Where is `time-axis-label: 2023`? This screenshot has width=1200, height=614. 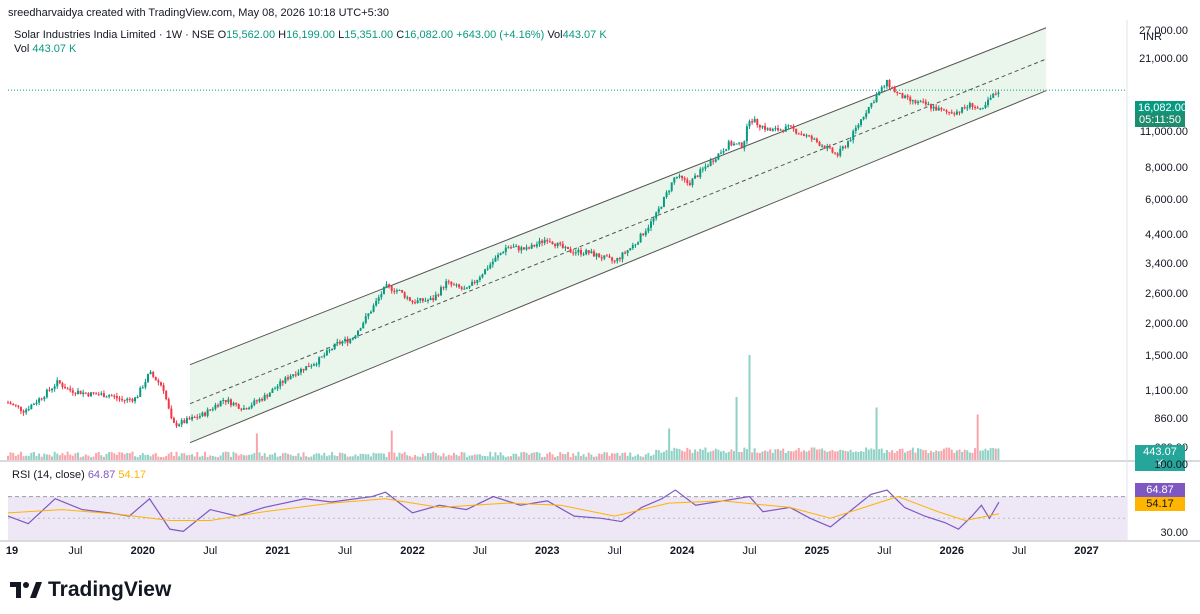
time-axis-label: 2023 is located at coordinates (547, 551).